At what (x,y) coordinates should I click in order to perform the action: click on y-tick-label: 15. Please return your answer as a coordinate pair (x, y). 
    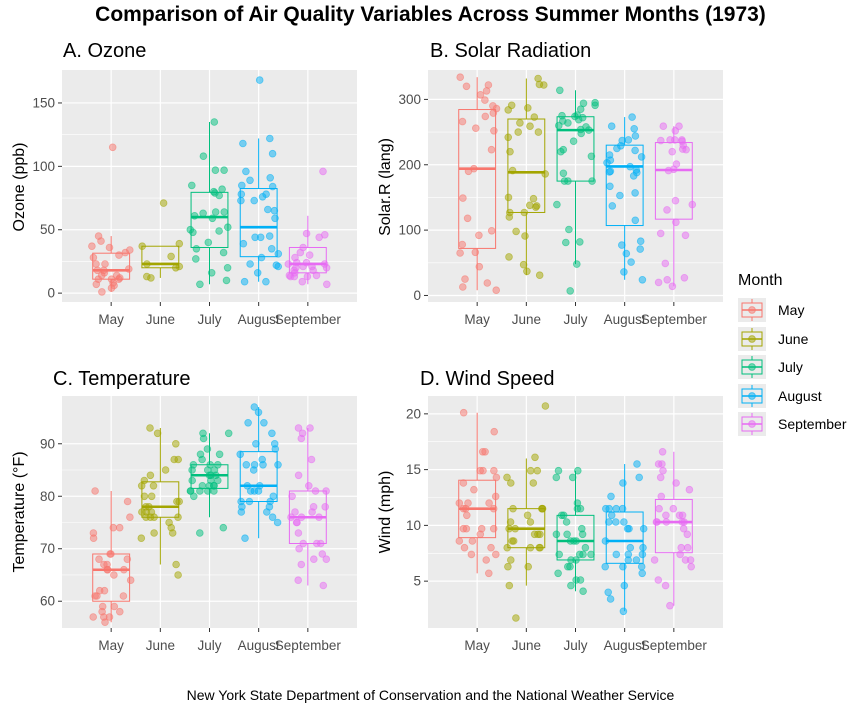
    Looking at the image, I should click on (413, 469).